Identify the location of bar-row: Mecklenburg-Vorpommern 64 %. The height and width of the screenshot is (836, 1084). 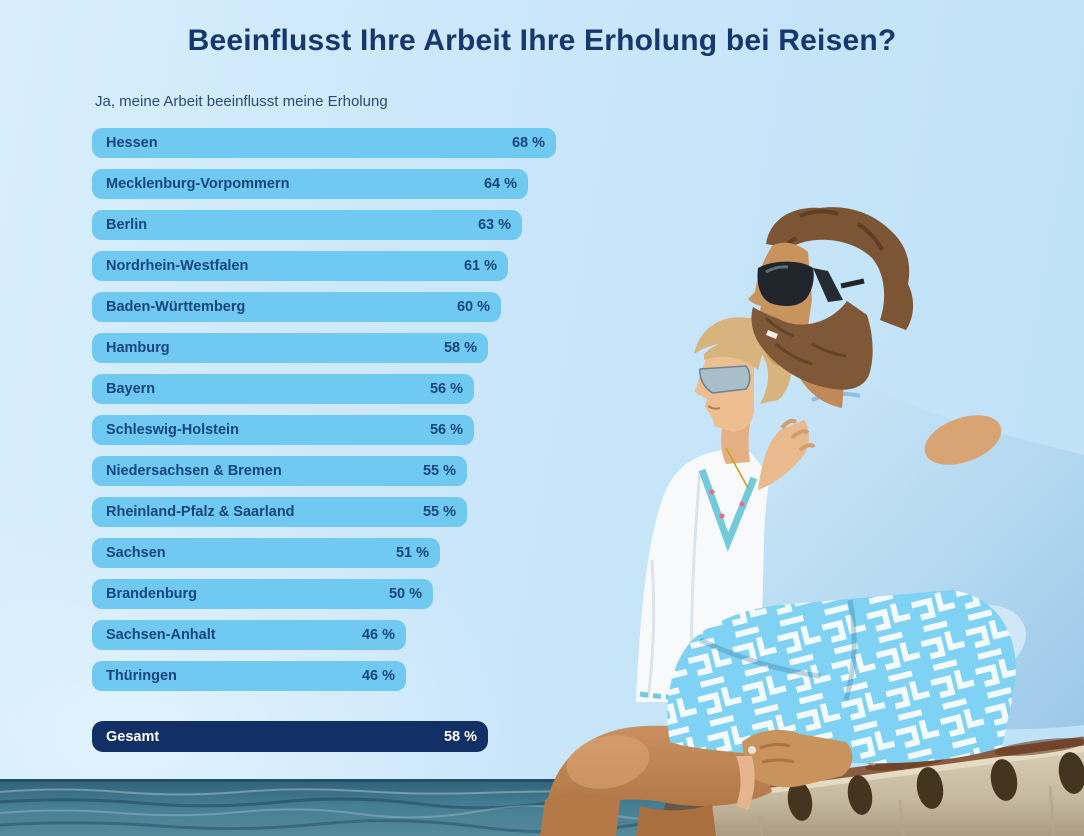
(324, 189).